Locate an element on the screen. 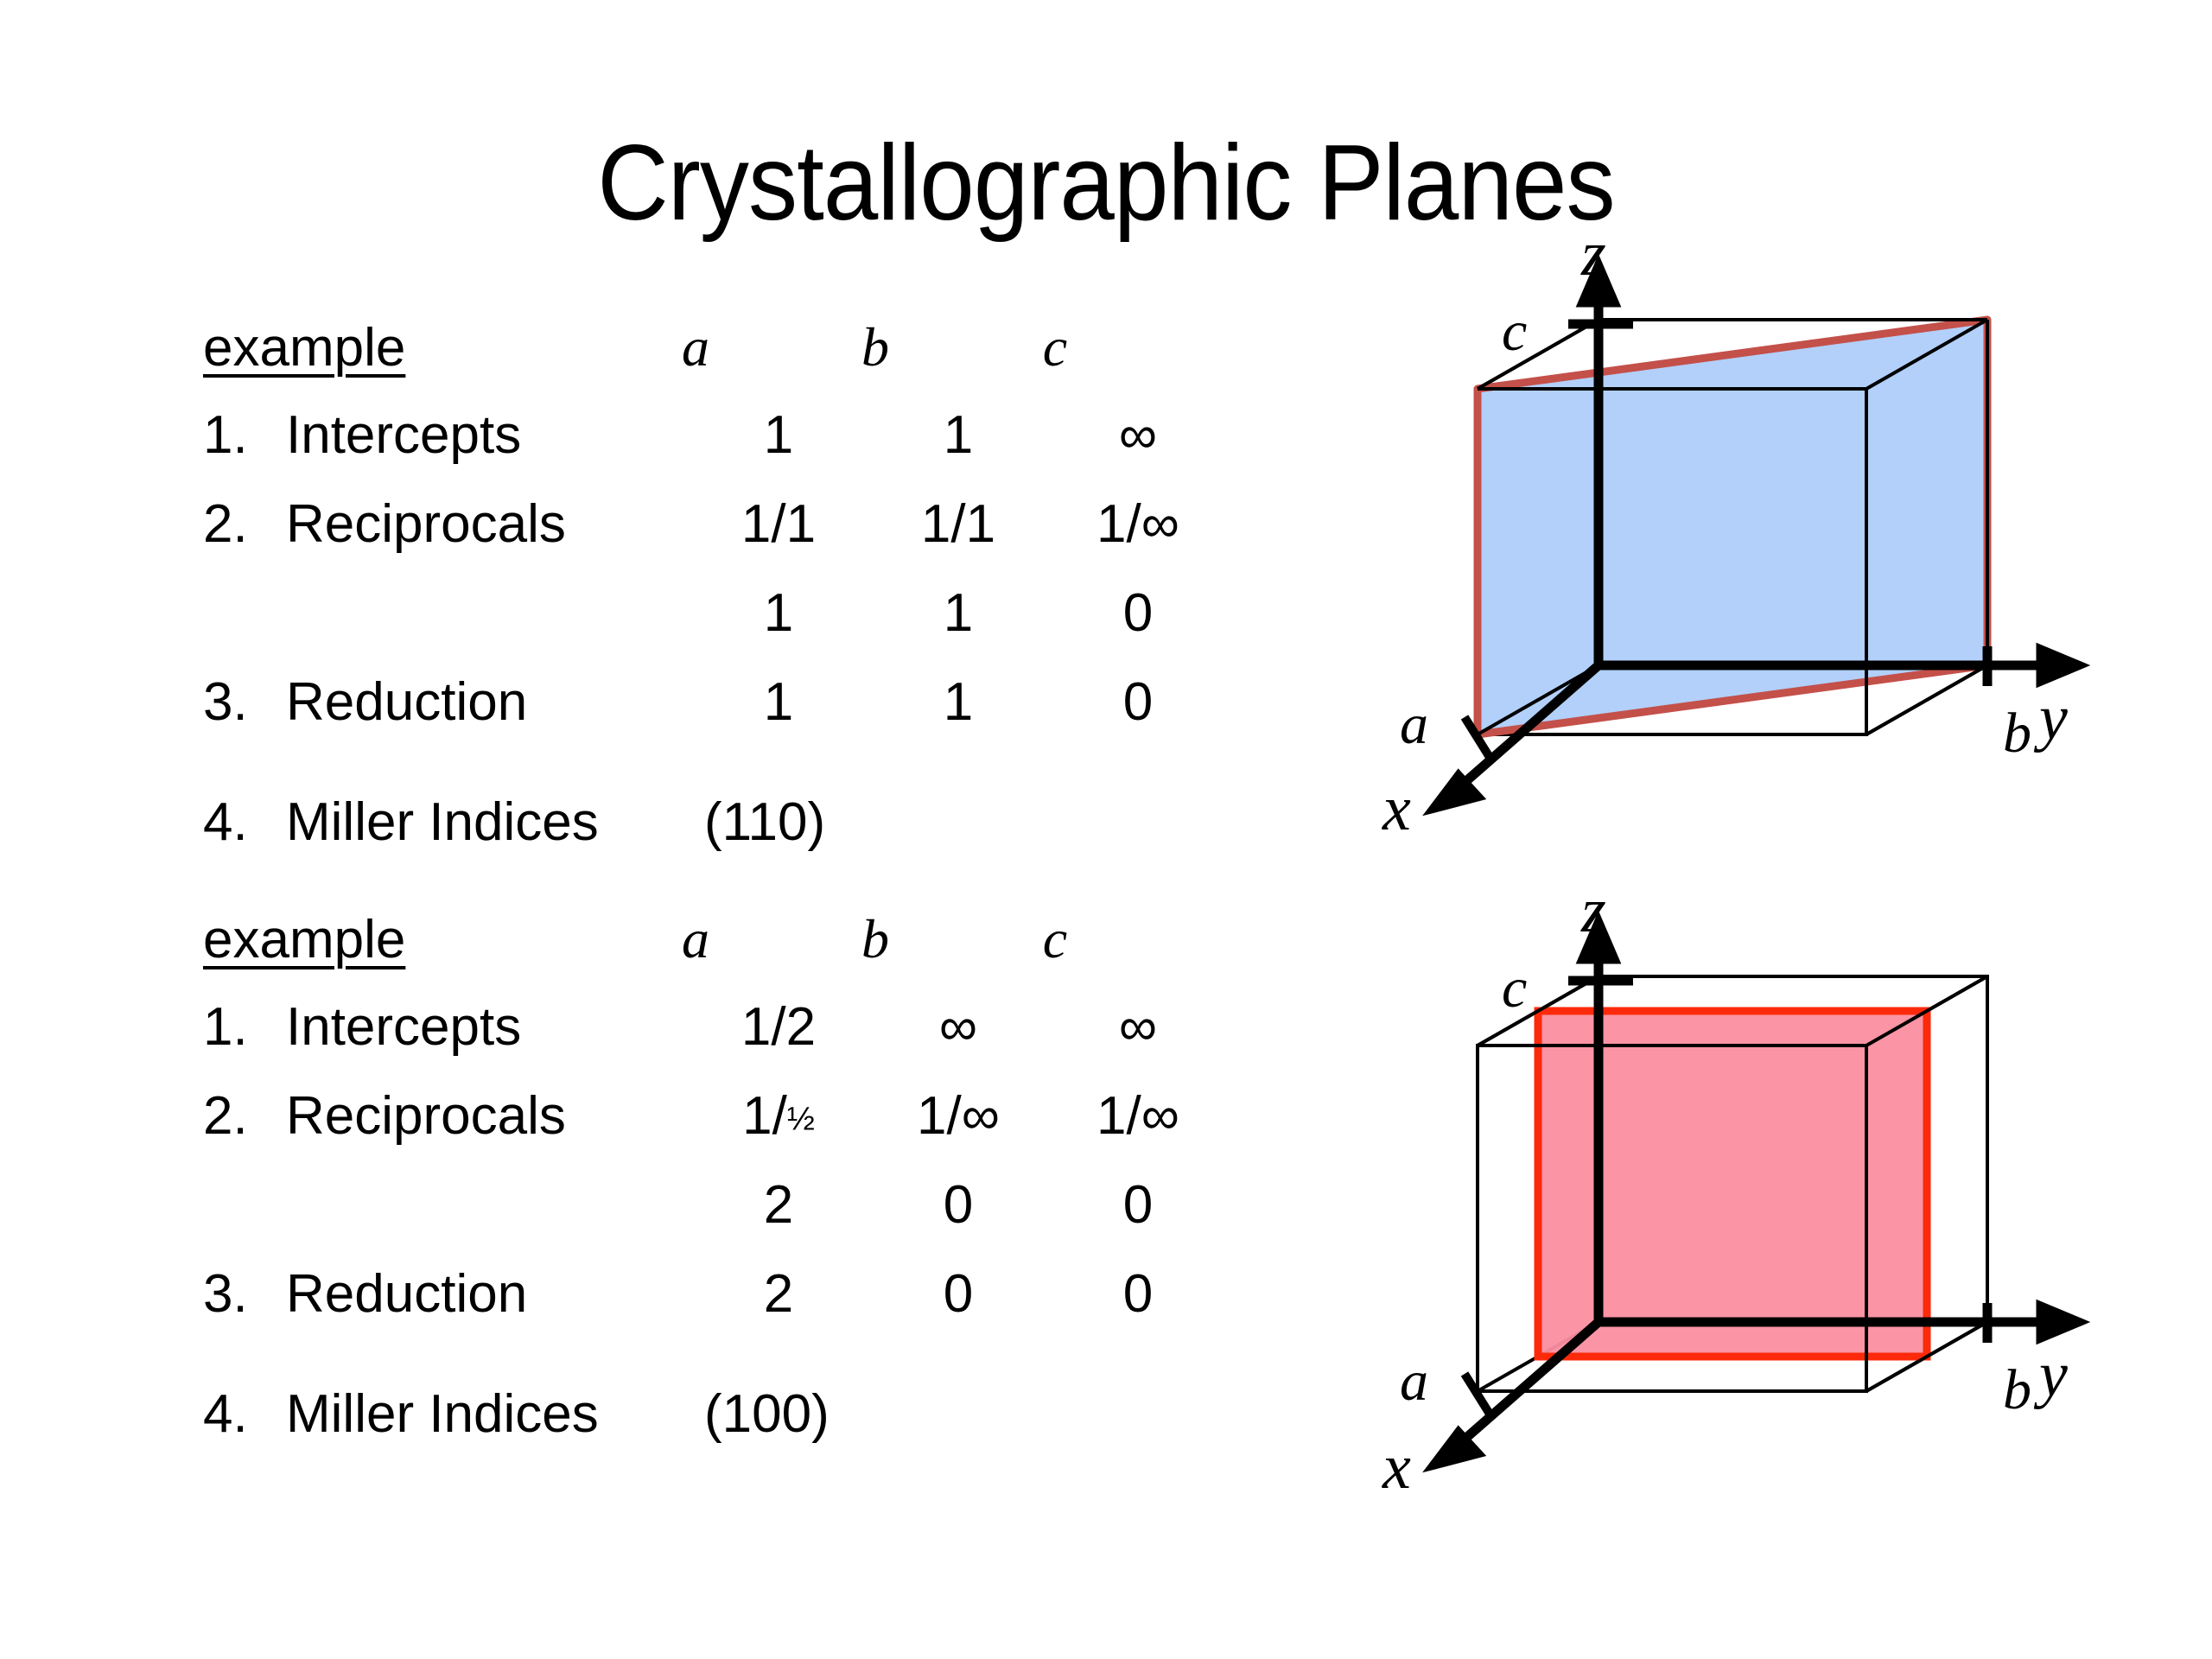 The width and height of the screenshot is (2212, 1659). page-title: Crystallographic Planes is located at coordinates (1106, 183).